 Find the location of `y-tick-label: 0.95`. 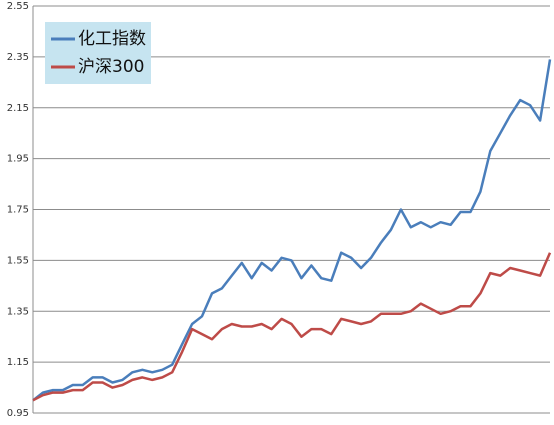

y-tick-label: 0.95 is located at coordinates (18, 413).